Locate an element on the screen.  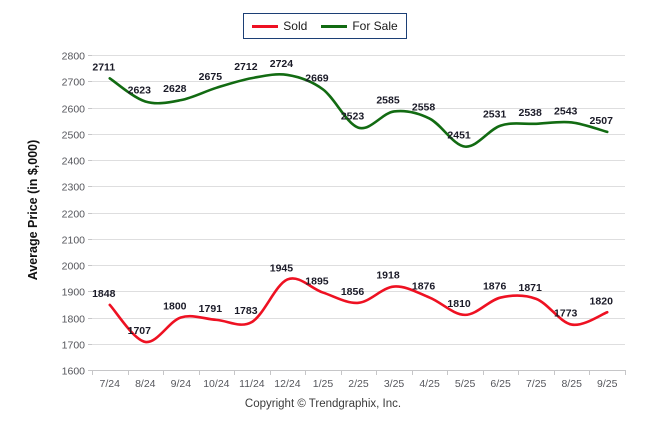
data-label: 2507 is located at coordinates (602, 121).